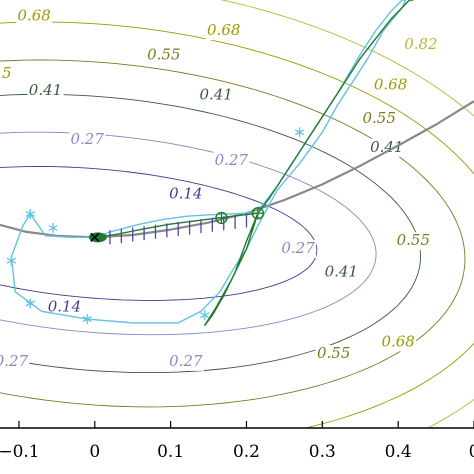  I want to click on contour-label-edge: 5, so click(7, 73).